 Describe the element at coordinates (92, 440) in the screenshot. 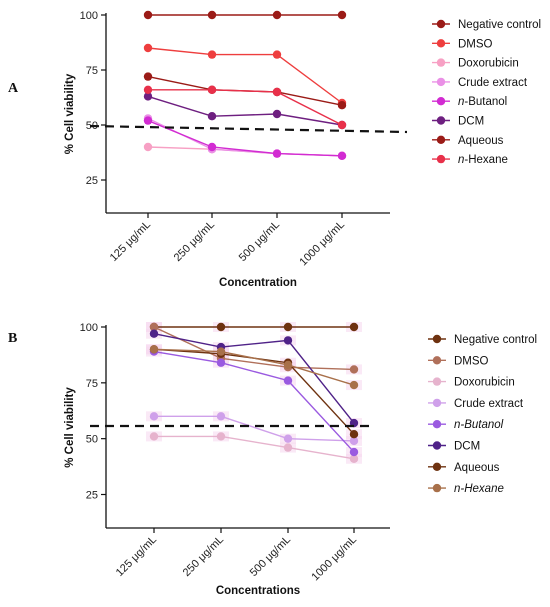

I see `y-tick-label: 50` at that location.